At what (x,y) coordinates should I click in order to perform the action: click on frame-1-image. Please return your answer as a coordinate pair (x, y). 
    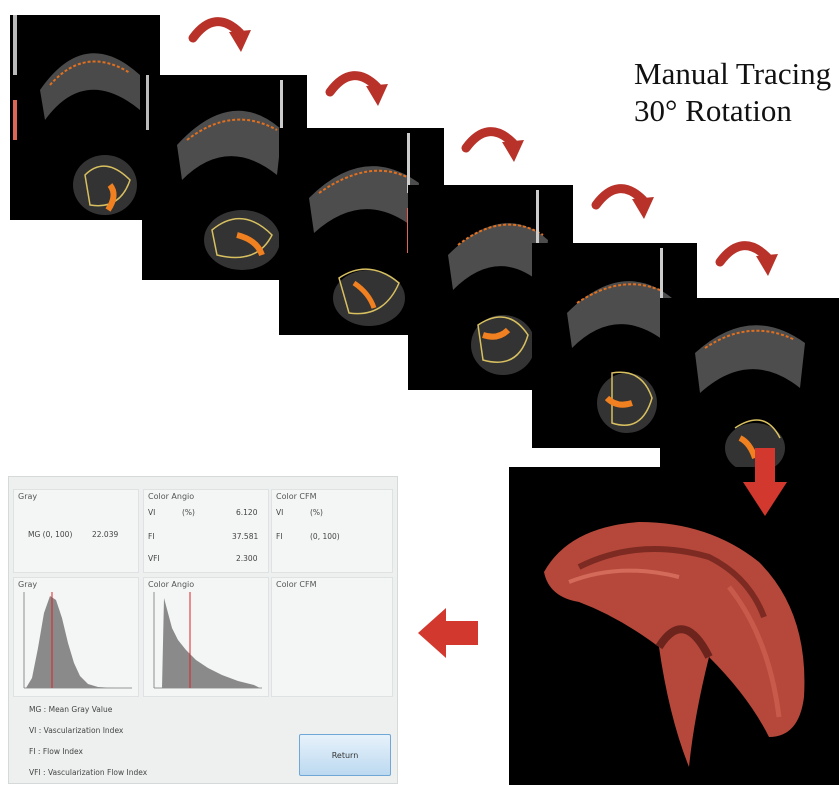
    Looking at the image, I should click on (85, 117).